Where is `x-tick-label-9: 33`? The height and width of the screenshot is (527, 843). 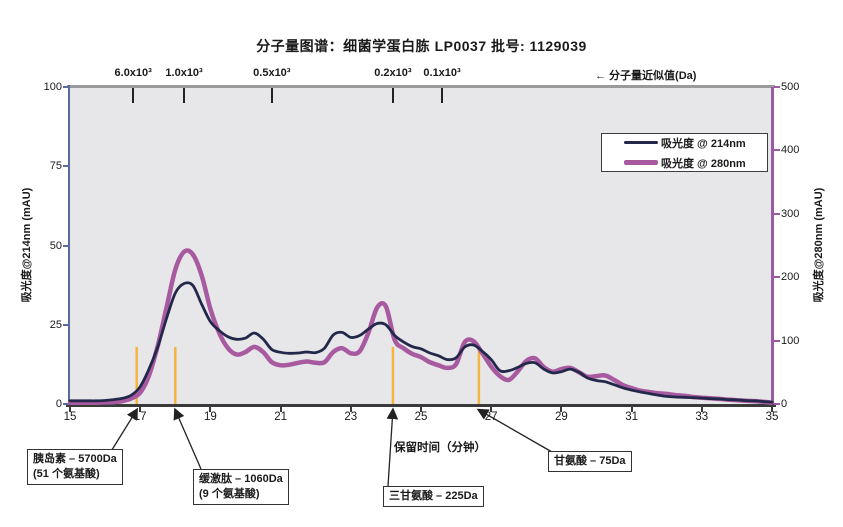 x-tick-label-9: 33 is located at coordinates (702, 417).